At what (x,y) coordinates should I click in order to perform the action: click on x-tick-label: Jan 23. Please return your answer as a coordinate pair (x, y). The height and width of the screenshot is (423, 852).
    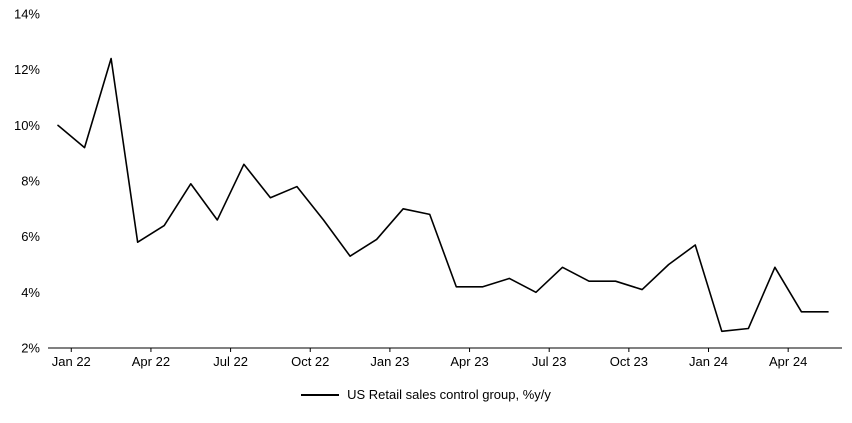
    Looking at the image, I should click on (389, 361).